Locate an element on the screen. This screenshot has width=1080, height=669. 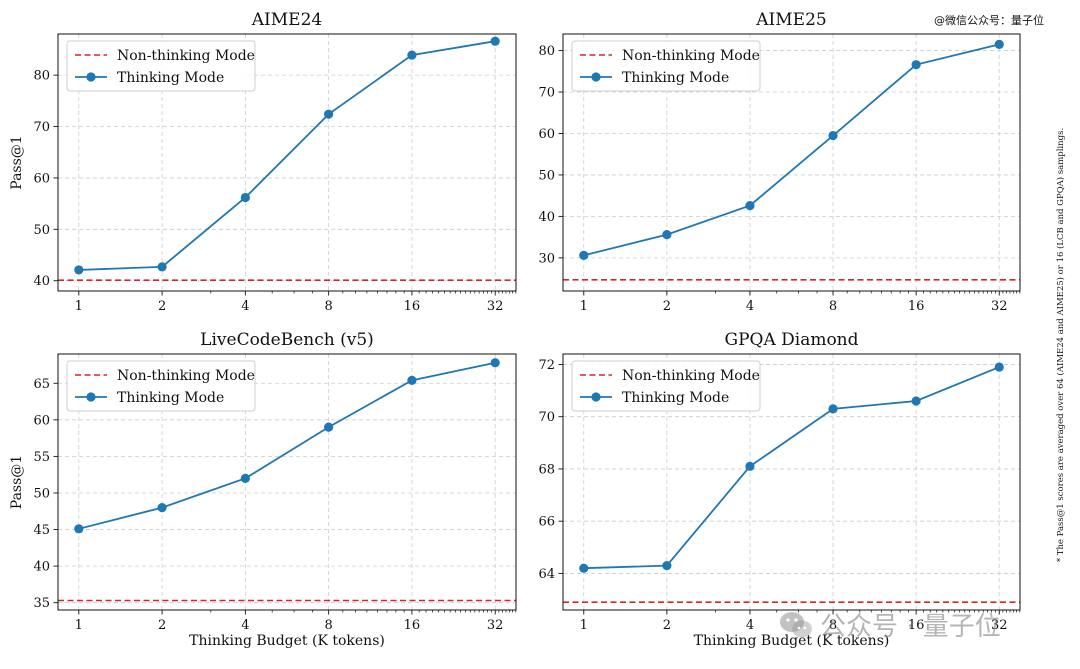
chart-title: AIME24 is located at coordinates (286, 20).